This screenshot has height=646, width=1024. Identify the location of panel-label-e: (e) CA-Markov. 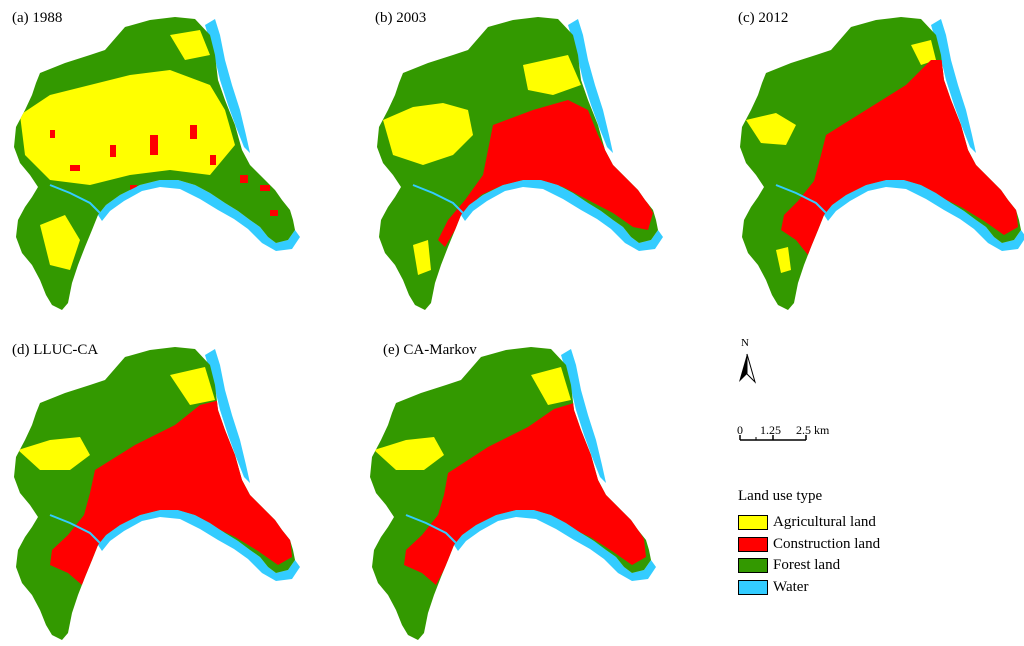
(430, 350).